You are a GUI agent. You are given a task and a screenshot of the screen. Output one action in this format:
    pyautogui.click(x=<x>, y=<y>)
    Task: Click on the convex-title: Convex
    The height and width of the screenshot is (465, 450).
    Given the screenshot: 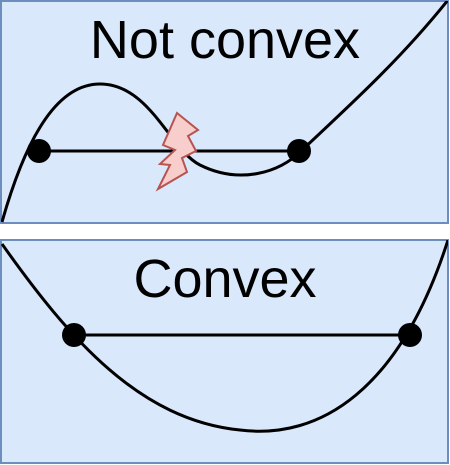 What is the action you would take?
    pyautogui.click(x=224, y=279)
    